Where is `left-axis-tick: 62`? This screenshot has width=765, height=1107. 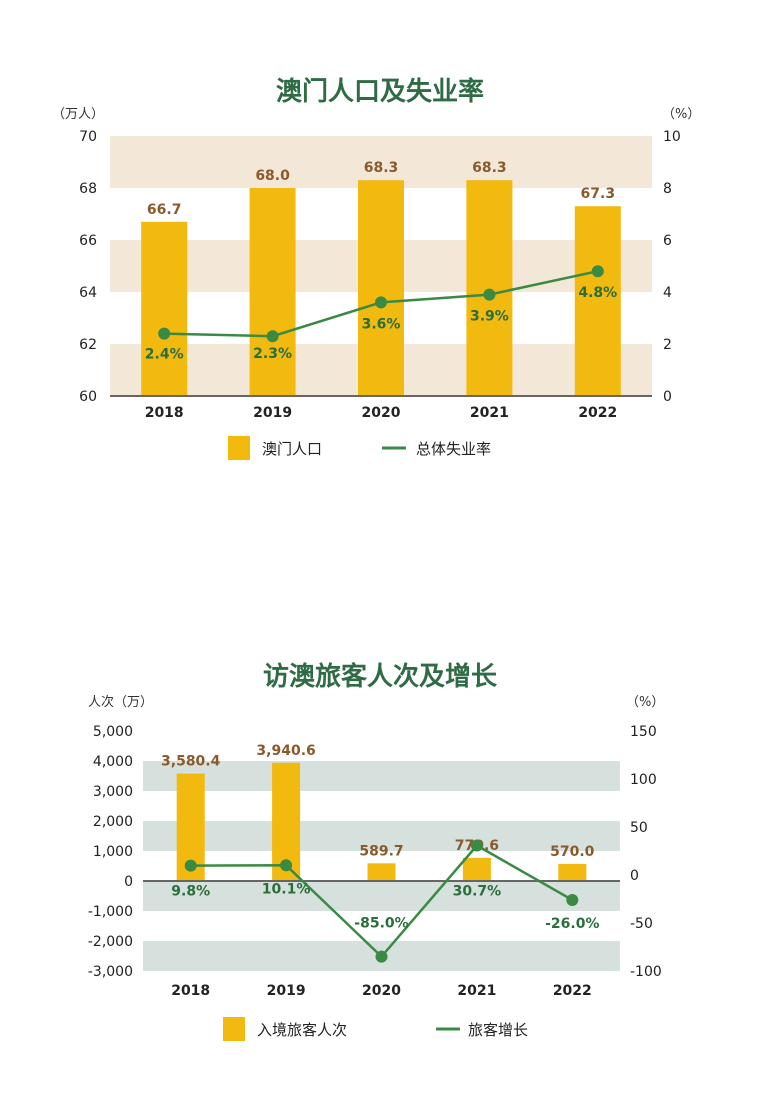
left-axis-tick: 62 is located at coordinates (88, 345).